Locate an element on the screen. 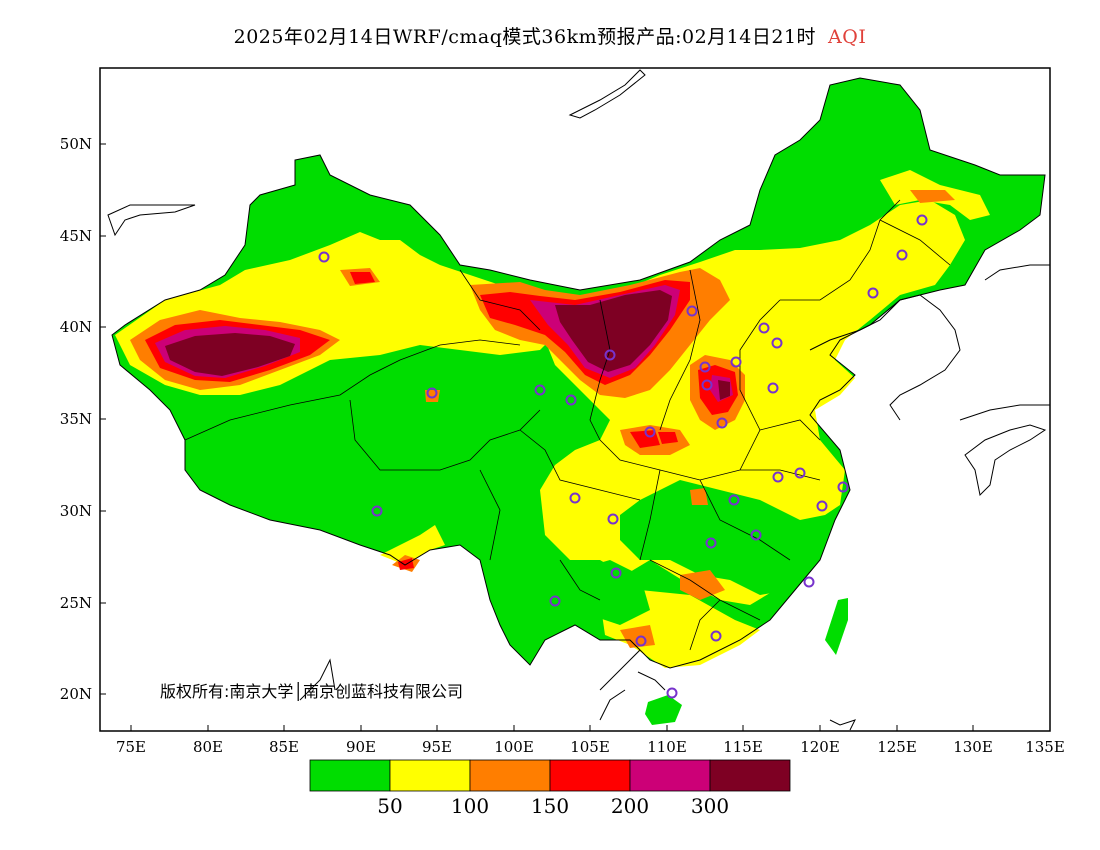 The image size is (1100, 850). lat-tick-label: 35N is located at coordinates (76, 419).